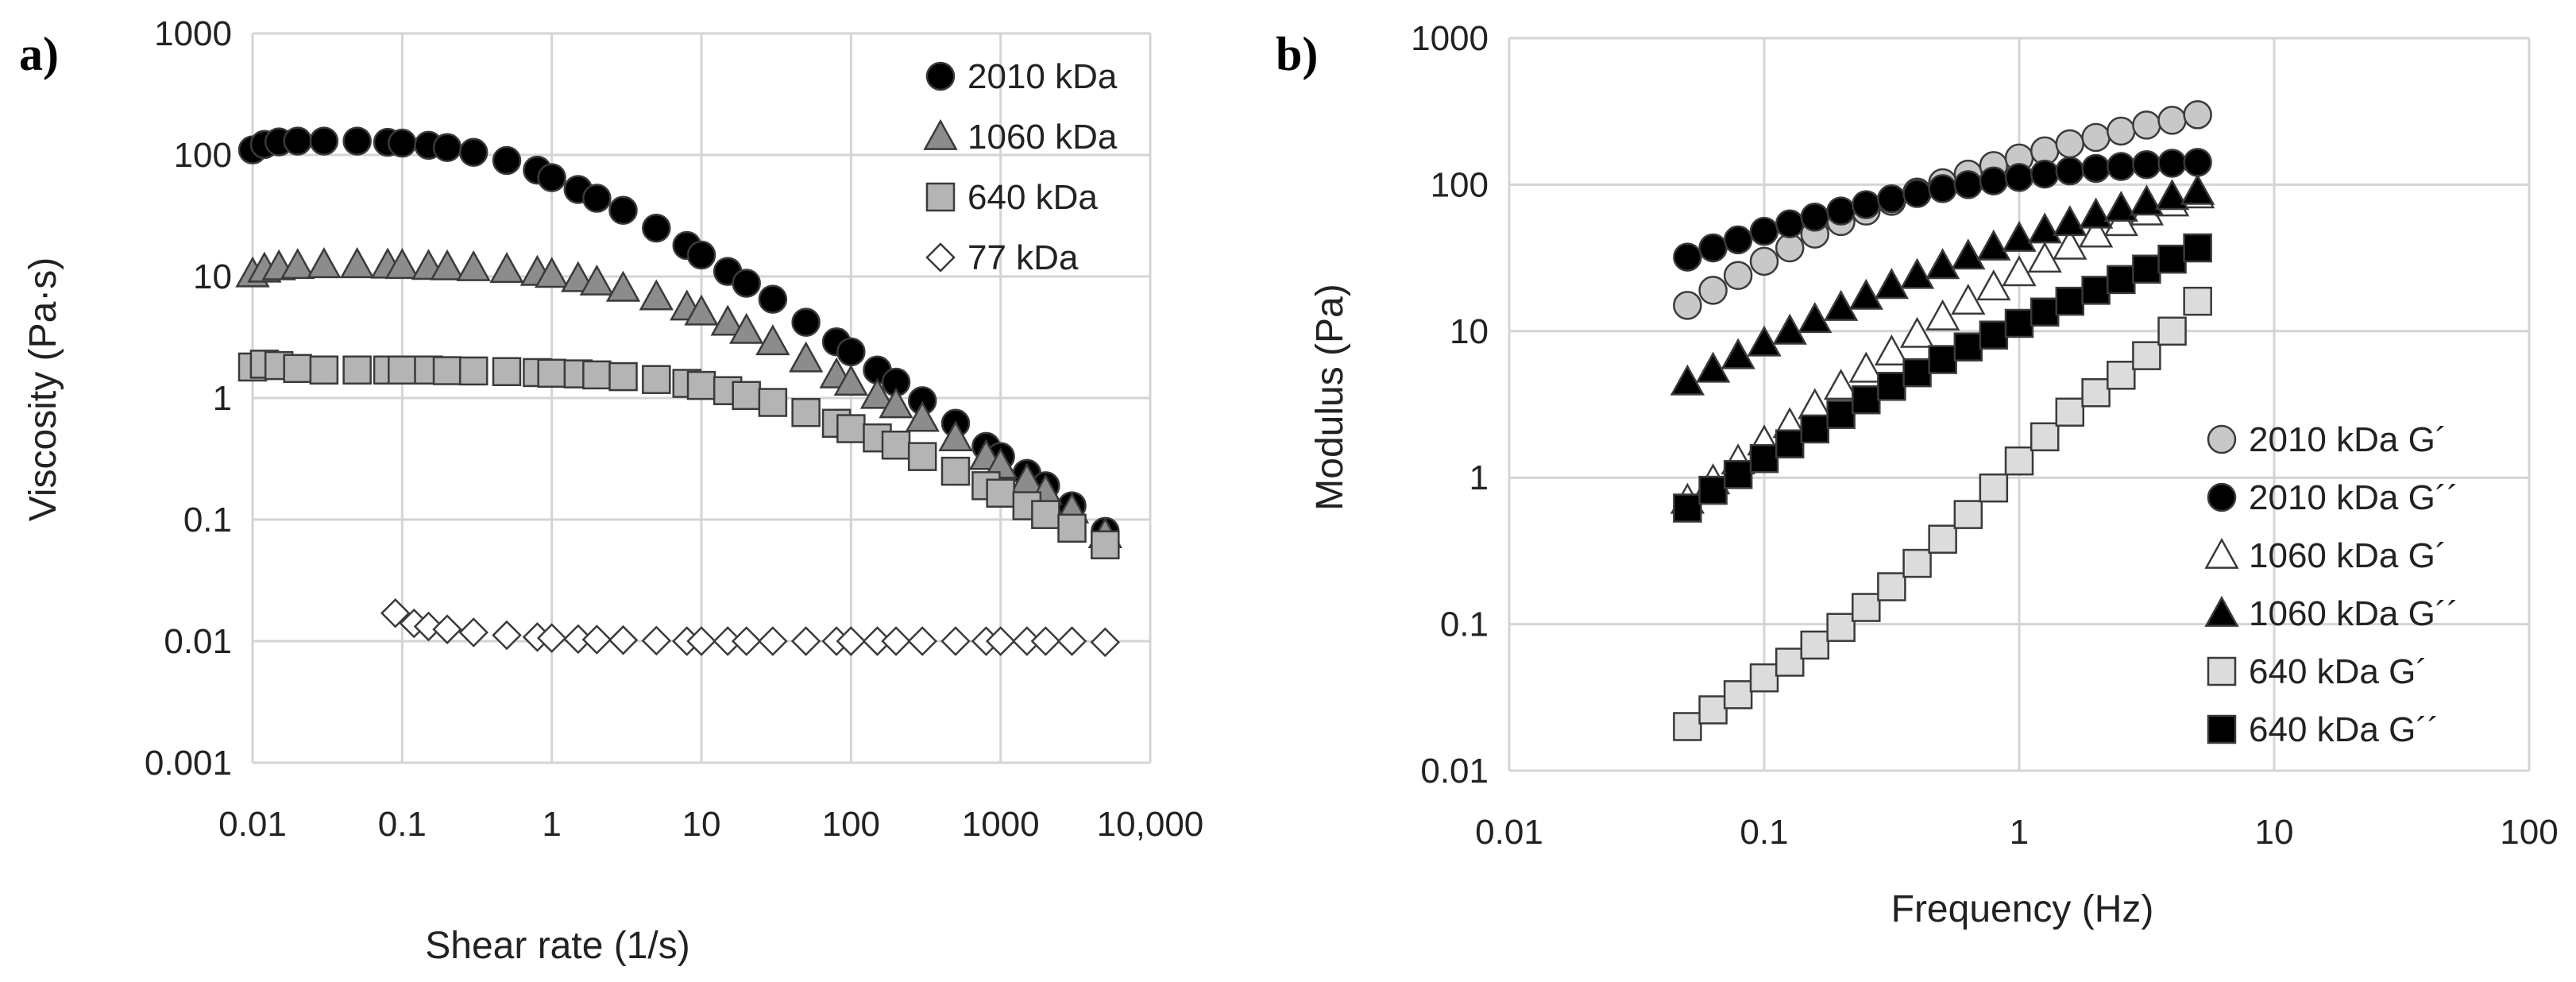 This screenshot has width=2576, height=982. I want to click on legend-label: 1060 kDa G´, so click(2348, 555).